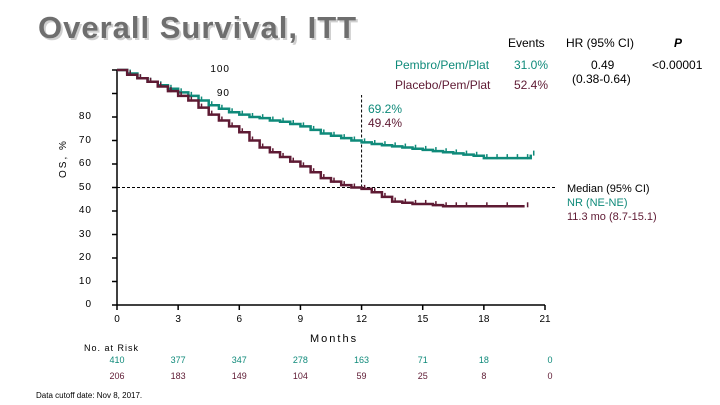 The image size is (720, 405). Describe the element at coordinates (117, 360) in the screenshot. I see `risk-pembro-0: 410` at that location.